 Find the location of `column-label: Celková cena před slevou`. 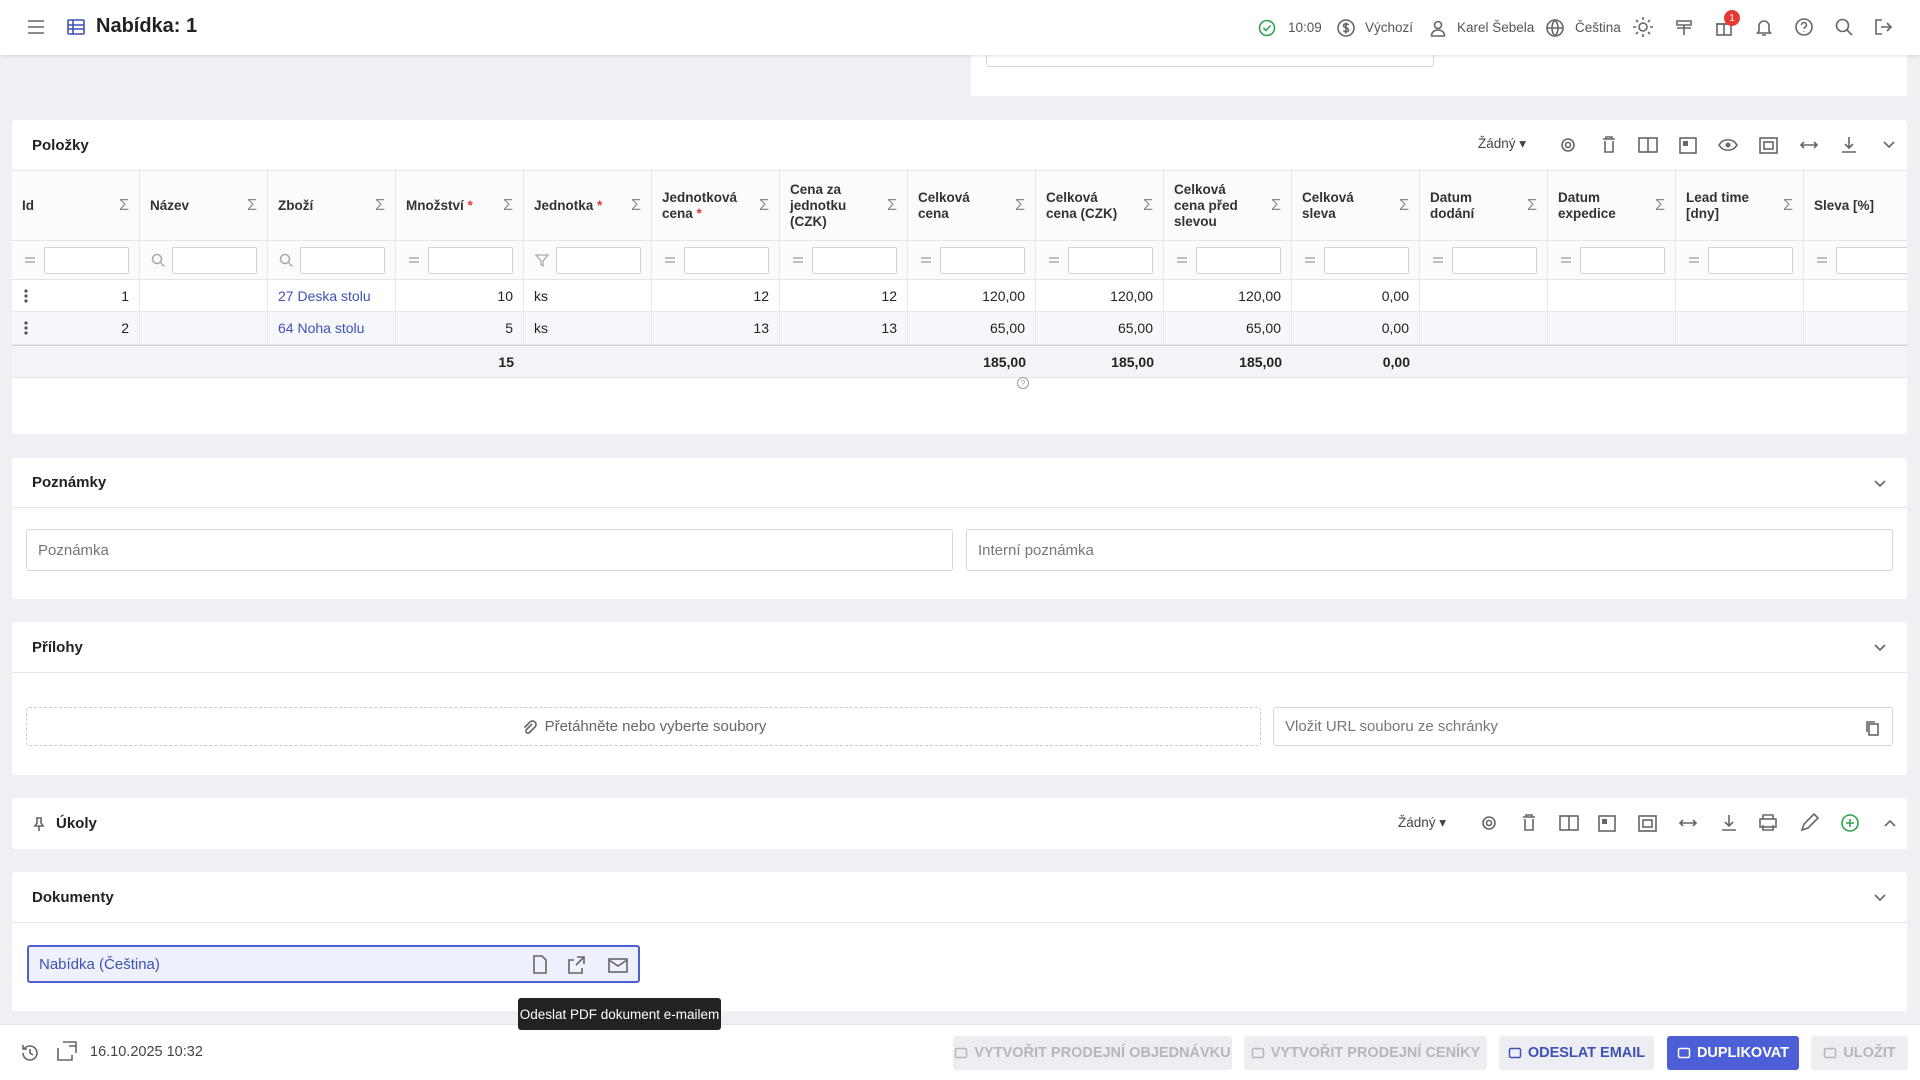

column-label: Celková cena před slevou is located at coordinates (1227, 206).